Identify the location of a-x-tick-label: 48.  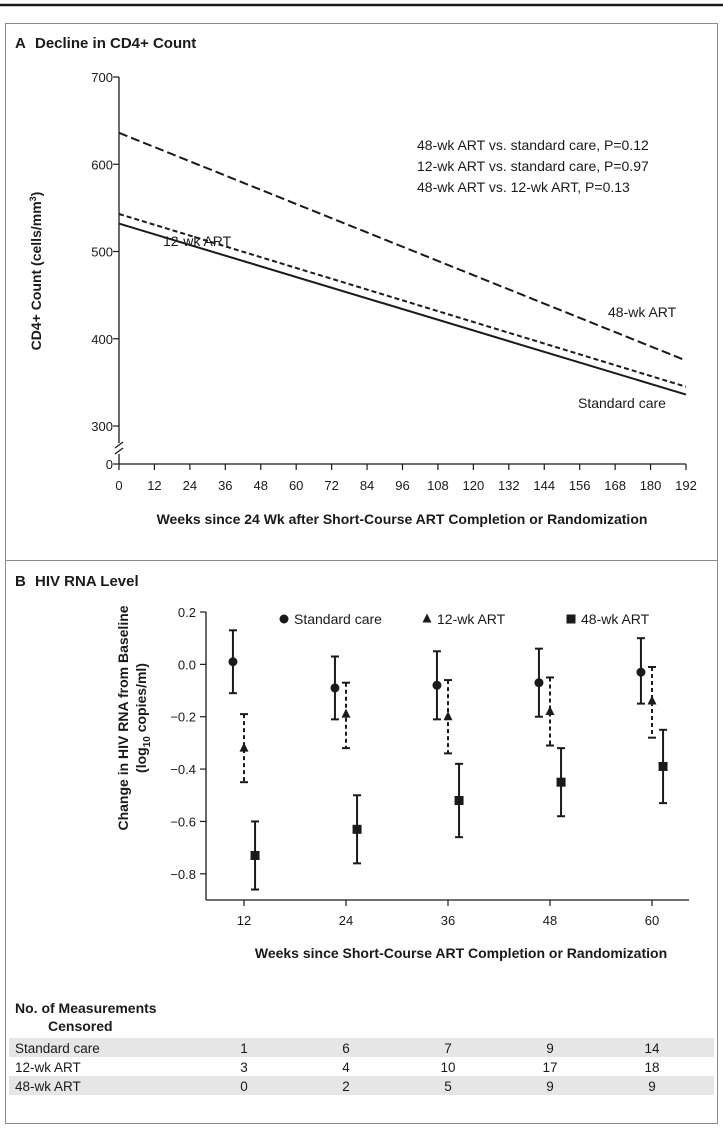
(261, 485).